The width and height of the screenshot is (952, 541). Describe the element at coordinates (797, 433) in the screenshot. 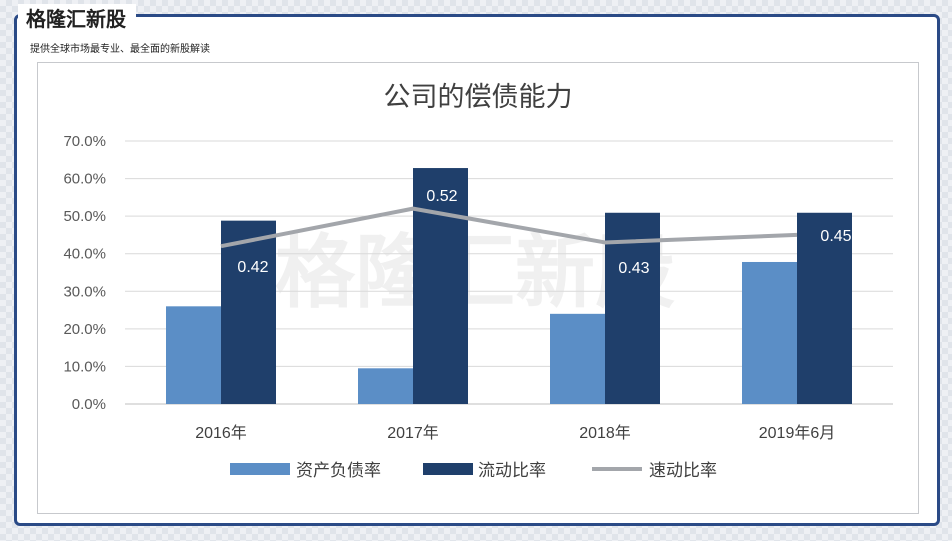

I see `x-tick-label: 2019年6月` at that location.